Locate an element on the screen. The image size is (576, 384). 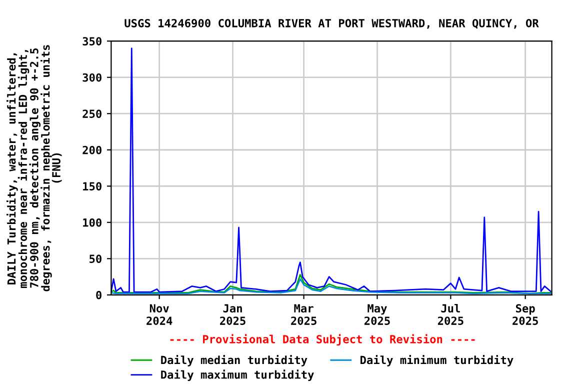
x-tick-label: Sep 2025 is located at coordinates (525, 314).